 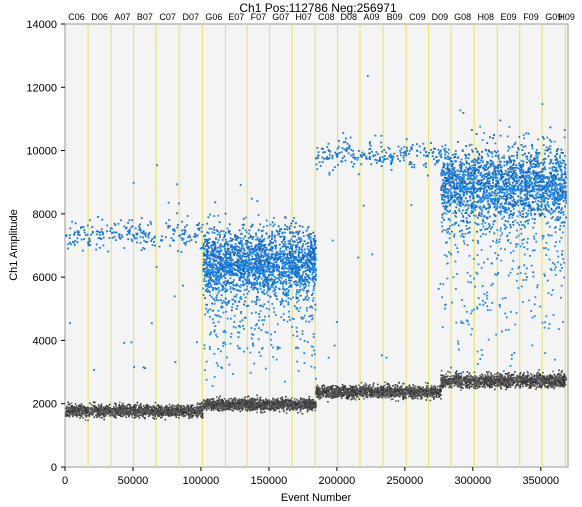 What do you see at coordinates (280, 17) in the screenshot?
I see `well-label: G07` at bounding box center [280, 17].